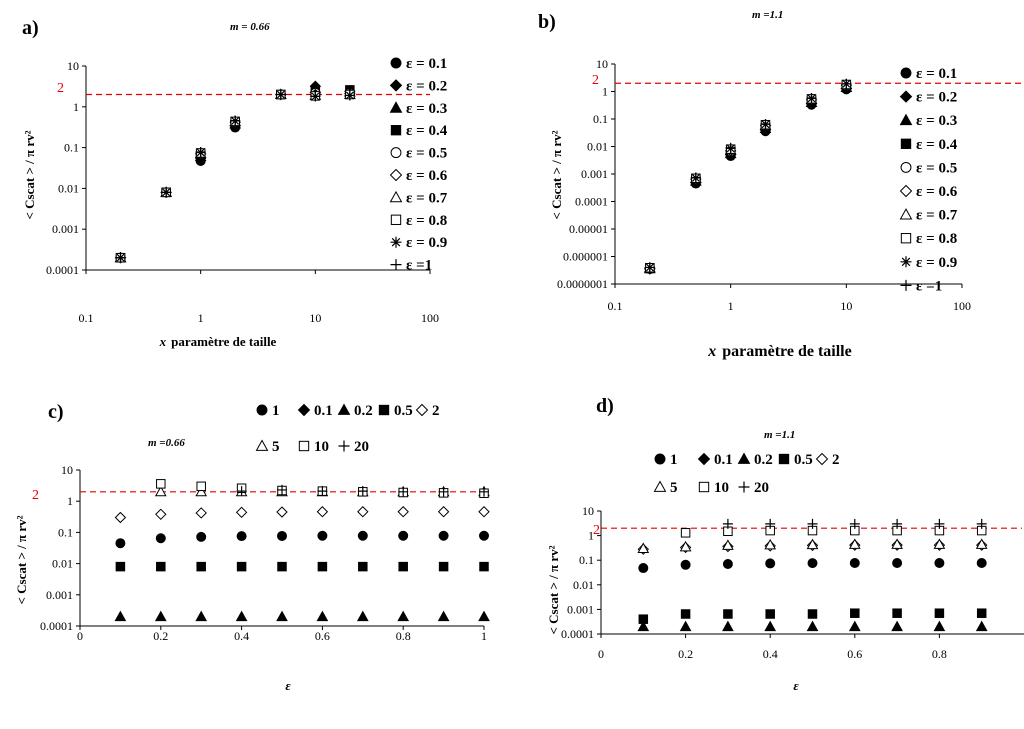  Describe the element at coordinates (35, 495) in the screenshot. I see `panel-c-ref-label: 2` at that location.